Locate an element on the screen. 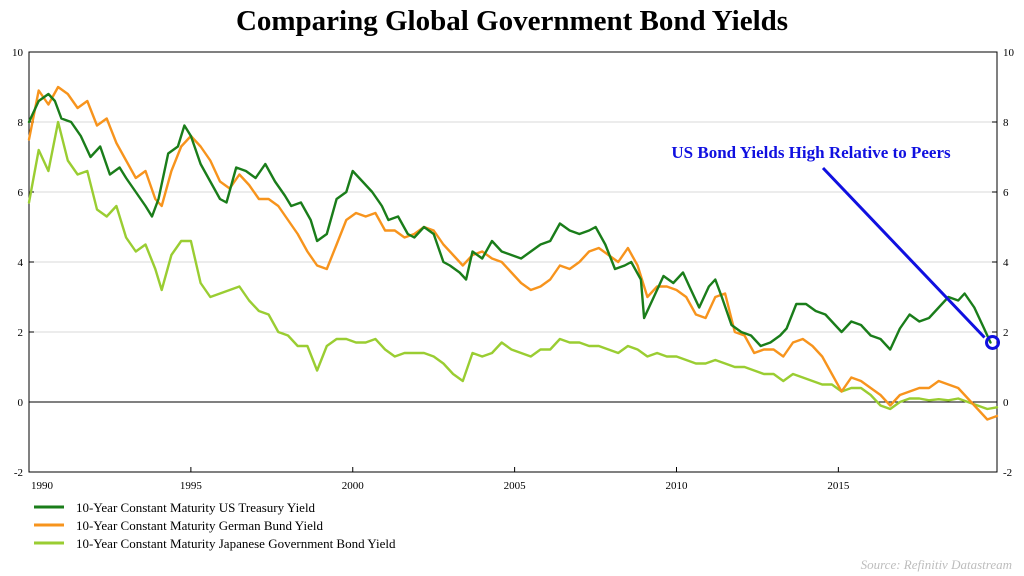  x-tick-label: 1995 is located at coordinates (191, 486).